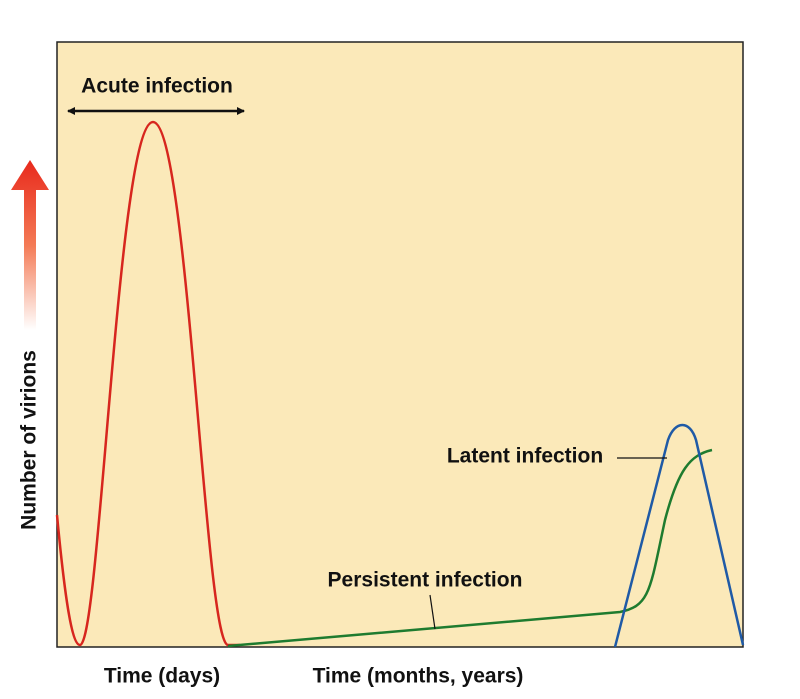  What do you see at coordinates (162, 676) in the screenshot?
I see `x-axis-label: Time (days)` at bounding box center [162, 676].